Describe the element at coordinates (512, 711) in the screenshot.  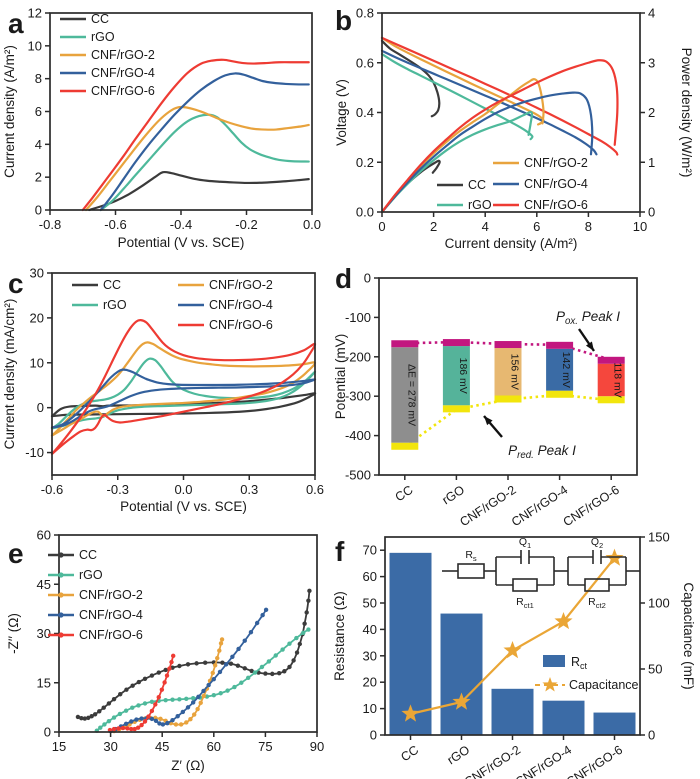
I see `rct-bar-CNF/rGO-2` at that location.